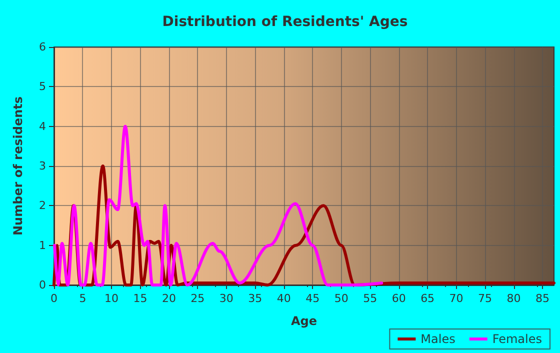 This screenshot has height=353, width=560. Describe the element at coordinates (438, 339) in the screenshot. I see `legend-label: Males` at that location.